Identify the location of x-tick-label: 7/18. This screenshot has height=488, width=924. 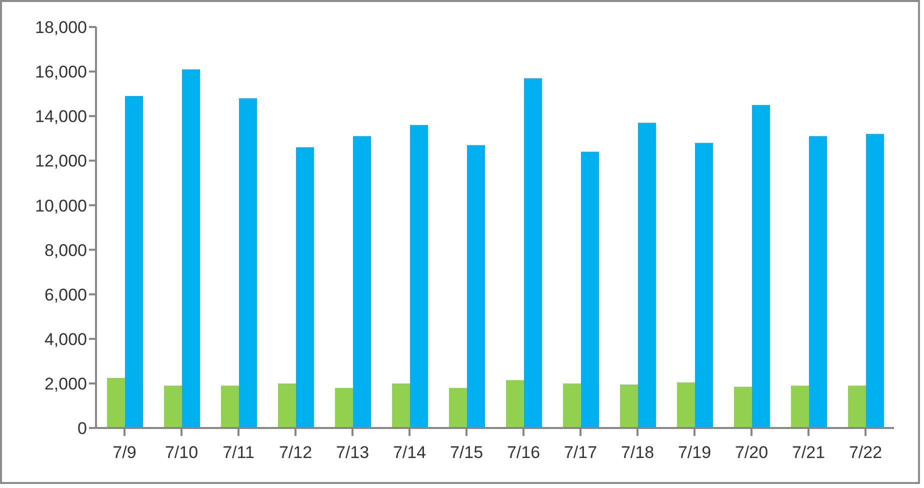
(637, 452).